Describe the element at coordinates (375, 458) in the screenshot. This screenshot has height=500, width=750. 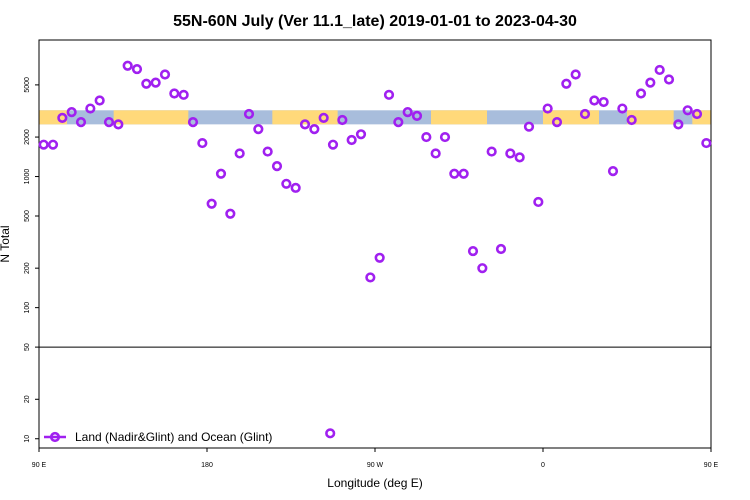
I see `x-axis: 90 E 180 90 W 0 90 E` at that location.